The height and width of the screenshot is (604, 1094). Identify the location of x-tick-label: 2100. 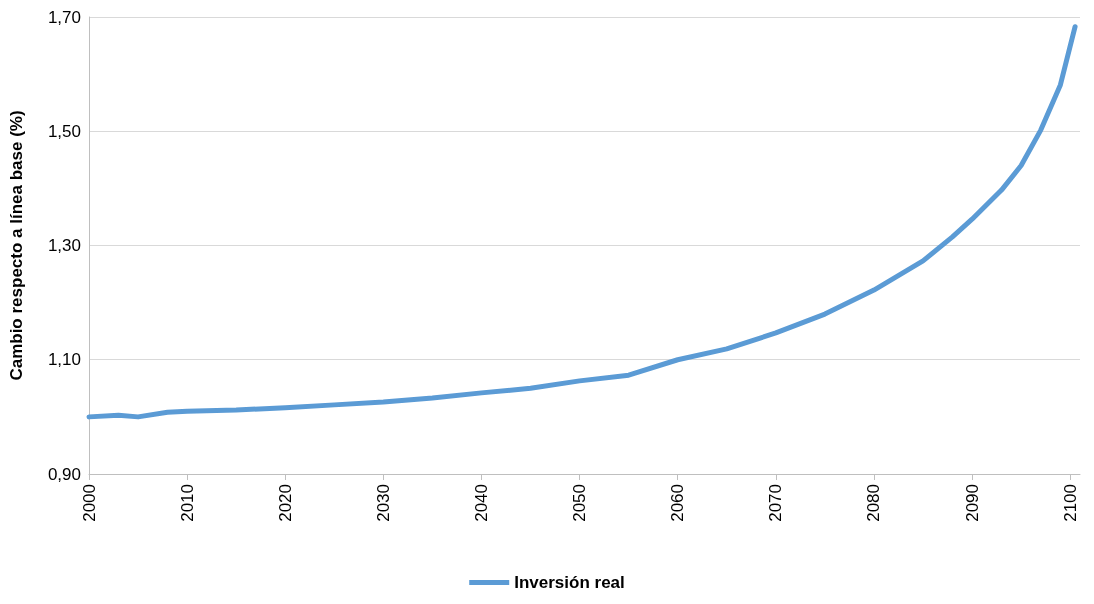
(1070, 503).